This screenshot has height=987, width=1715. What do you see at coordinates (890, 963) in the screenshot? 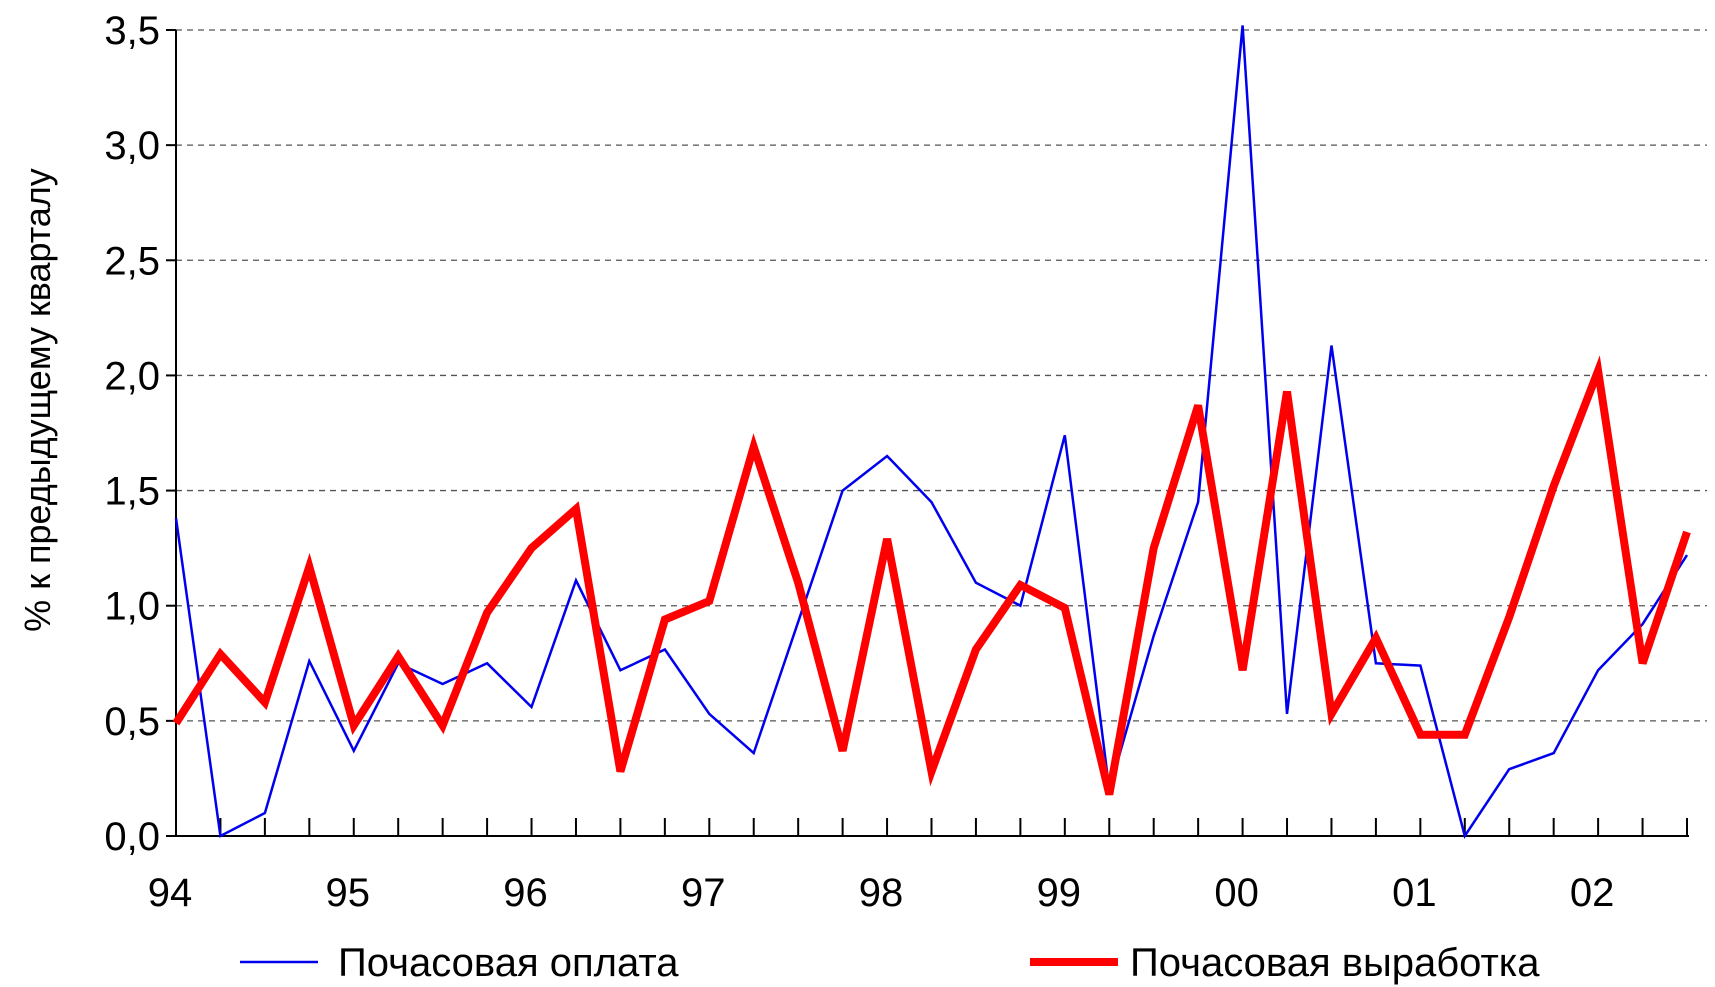
I see `legend: Почасовая оплата Почасовая выработка` at bounding box center [890, 963].